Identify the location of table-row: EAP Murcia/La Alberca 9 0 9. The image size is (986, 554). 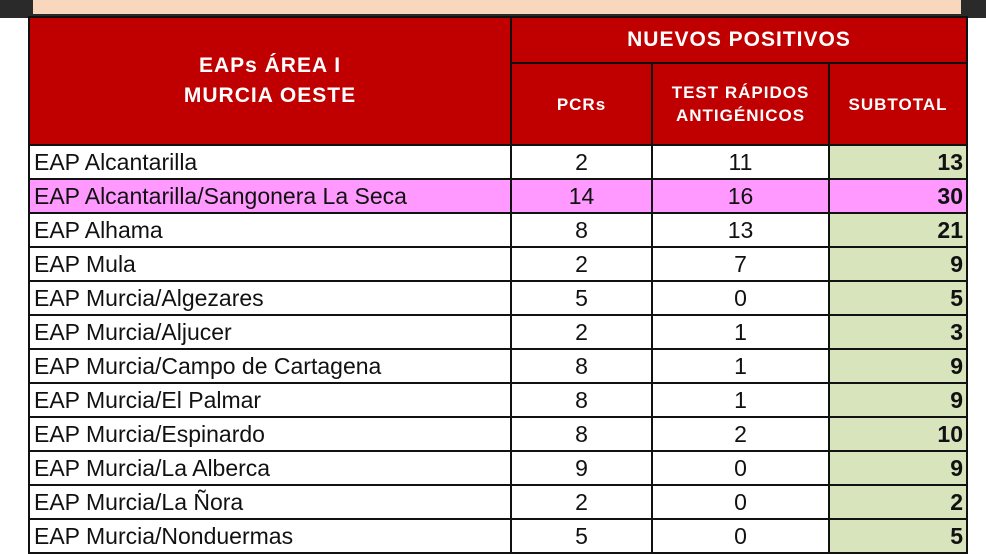
(498, 468).